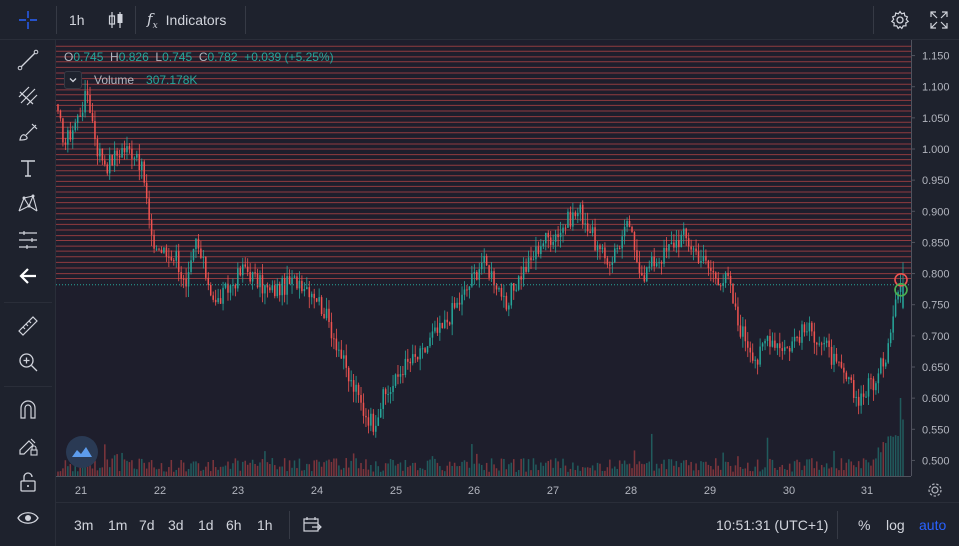 The height and width of the screenshot is (546, 959). Describe the element at coordinates (147, 524) in the screenshot. I see `range-7d-button: 7d` at that location.